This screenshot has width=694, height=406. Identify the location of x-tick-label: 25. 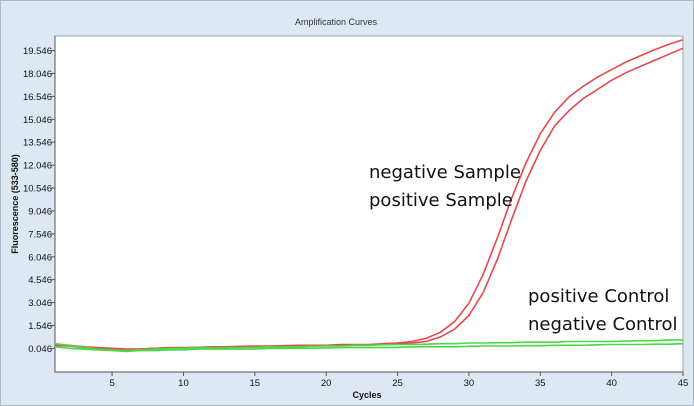
(397, 383).